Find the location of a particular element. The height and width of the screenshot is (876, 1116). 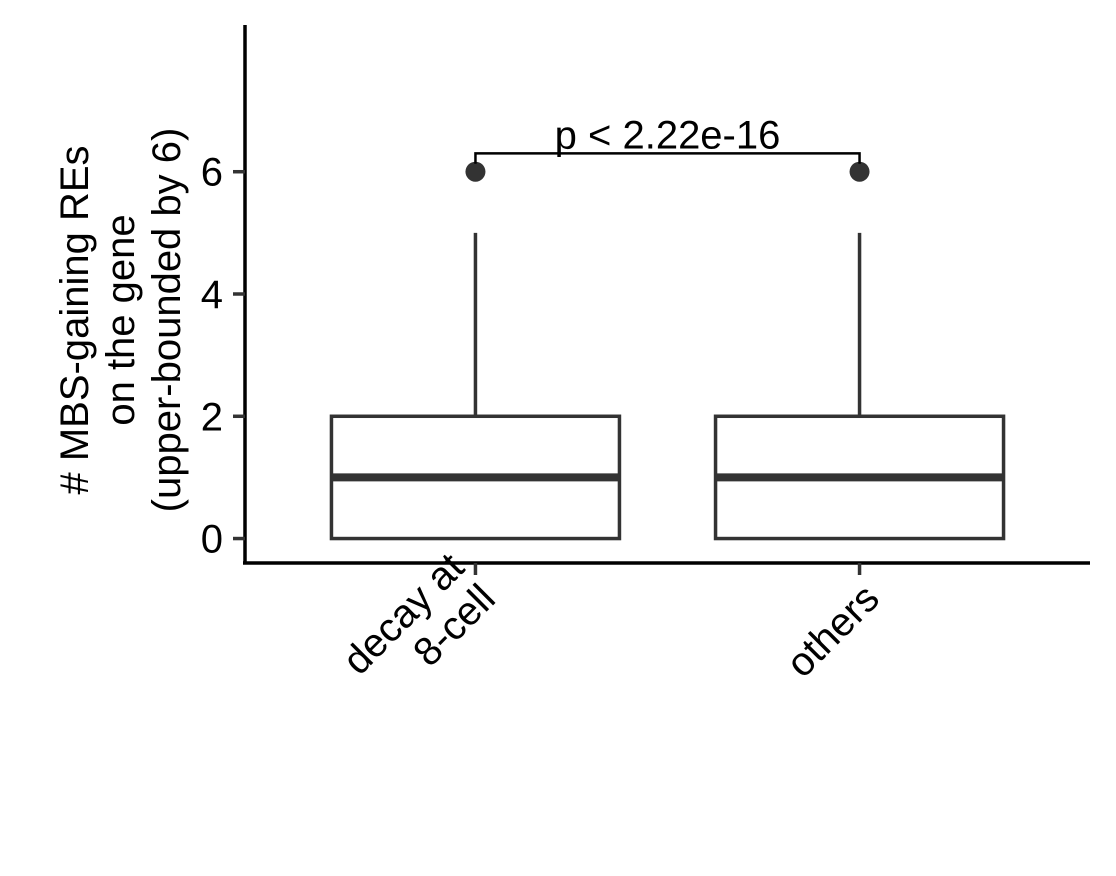

x-tick-label: decay at8-cell is located at coordinates (419, 629).